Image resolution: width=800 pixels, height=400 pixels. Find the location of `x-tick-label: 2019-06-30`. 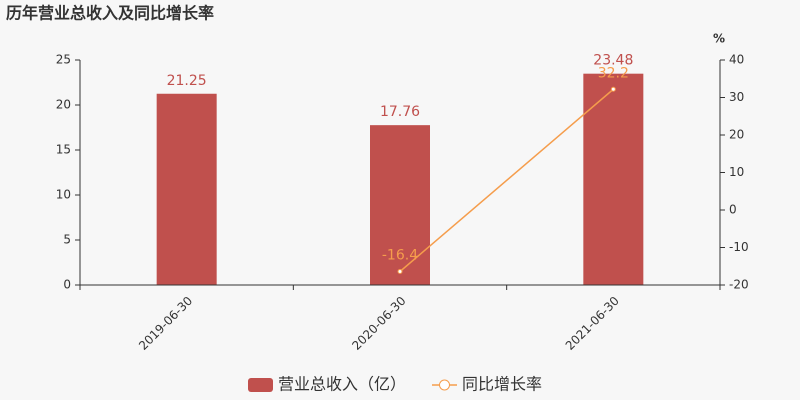

x-tick-label: 2019-06-30 is located at coordinates (165, 323).